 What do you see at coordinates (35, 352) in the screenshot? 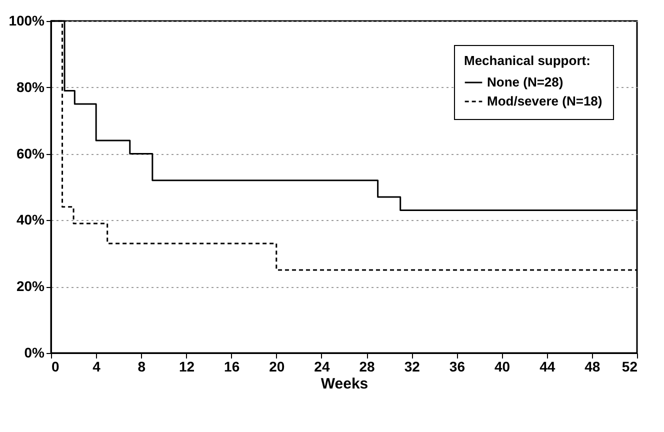
I see `y-tick-label: 0%` at bounding box center [35, 352].